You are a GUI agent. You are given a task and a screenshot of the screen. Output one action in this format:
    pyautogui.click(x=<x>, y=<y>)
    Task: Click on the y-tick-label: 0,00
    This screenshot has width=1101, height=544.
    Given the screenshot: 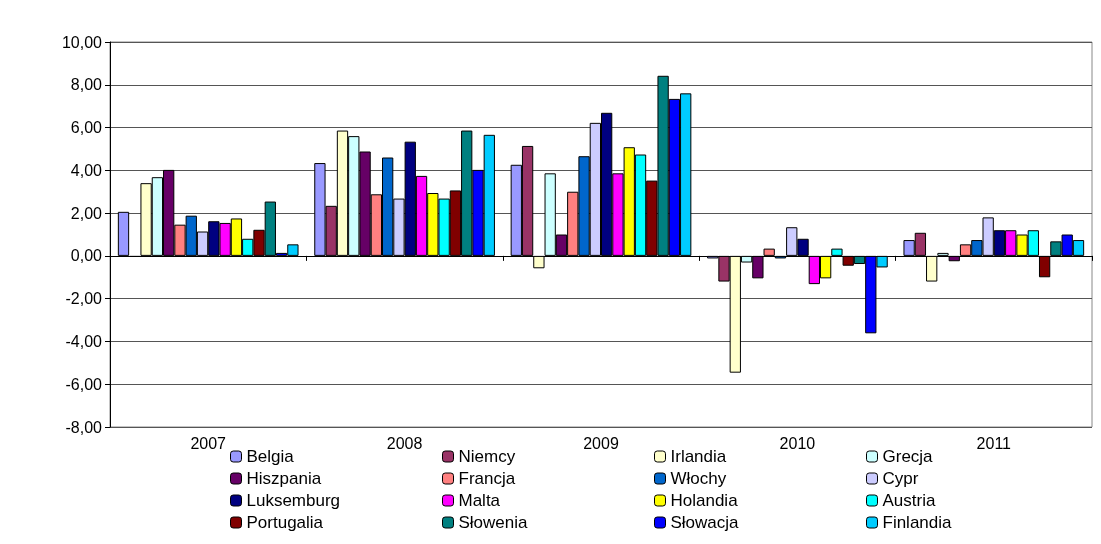 What is the action you would take?
    pyautogui.click(x=86, y=256)
    